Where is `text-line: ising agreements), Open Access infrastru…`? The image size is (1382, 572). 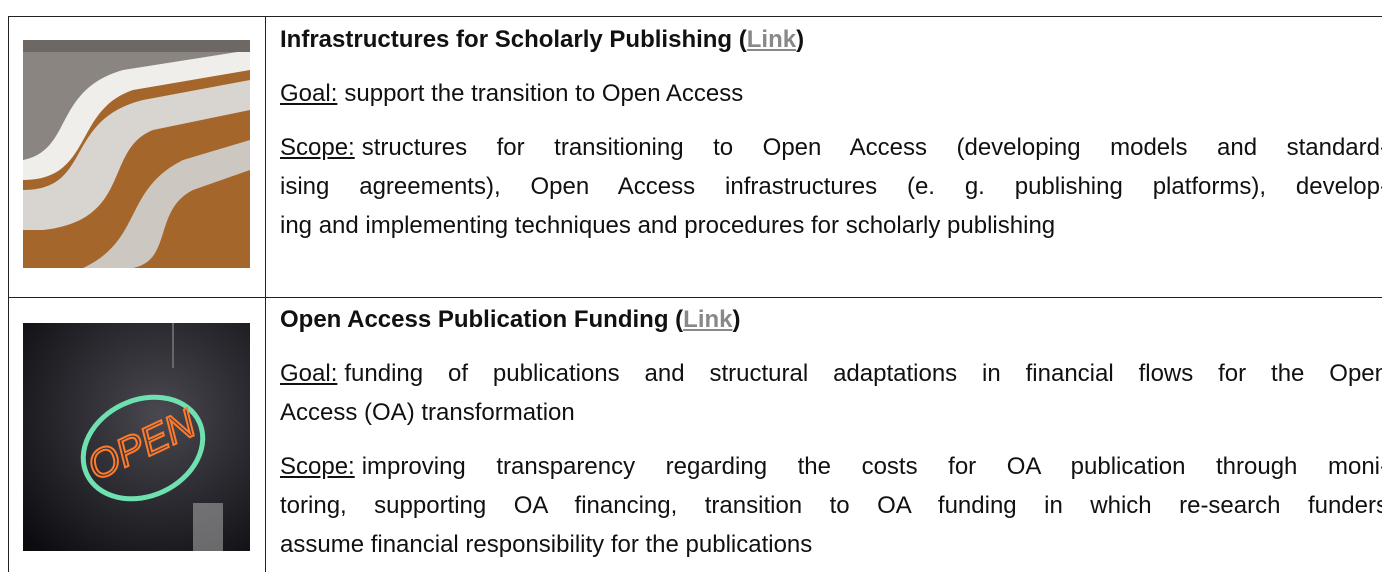 text-line: ising agreements), Open Access infrastru… is located at coordinates (831, 186).